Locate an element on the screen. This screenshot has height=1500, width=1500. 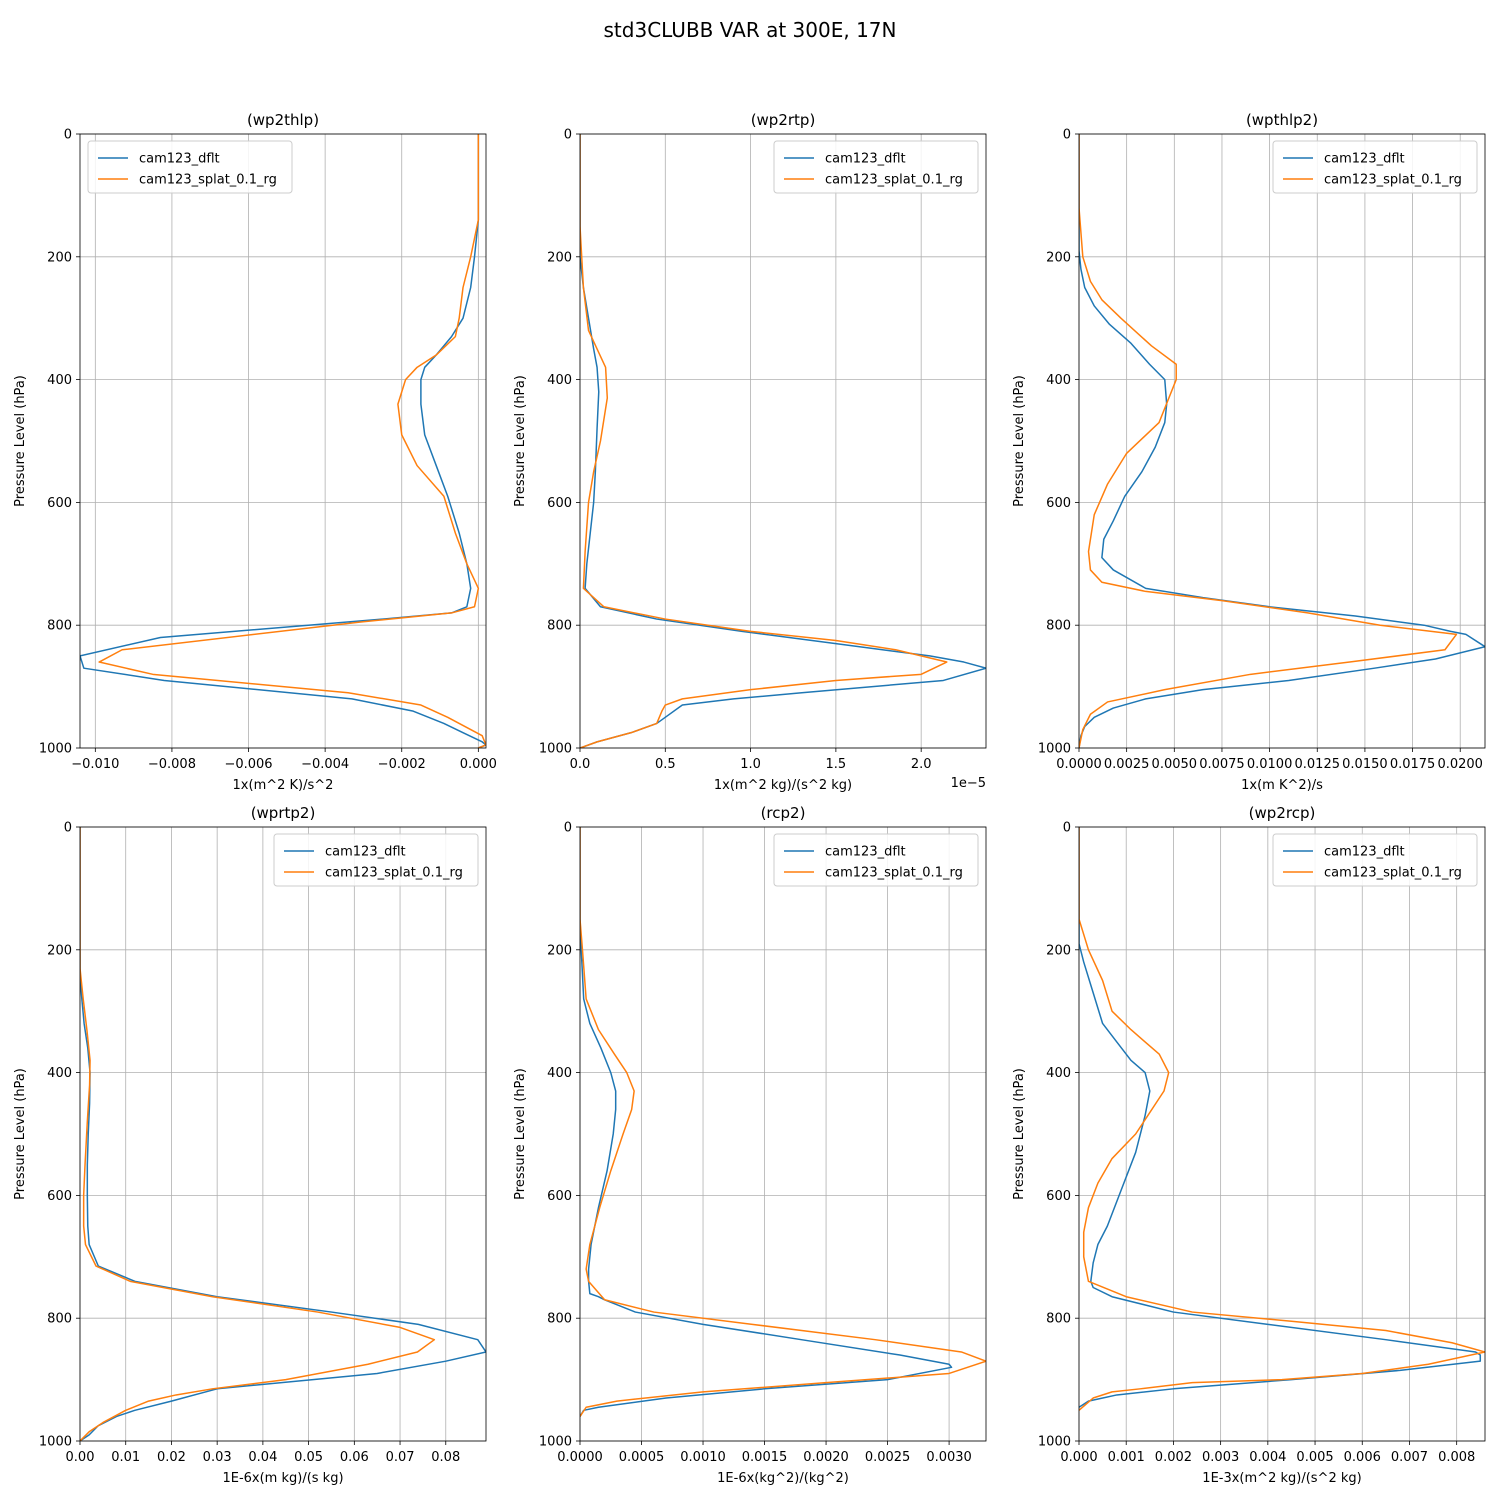
x-tick-label: 0.0050 is located at coordinates (1175, 764).